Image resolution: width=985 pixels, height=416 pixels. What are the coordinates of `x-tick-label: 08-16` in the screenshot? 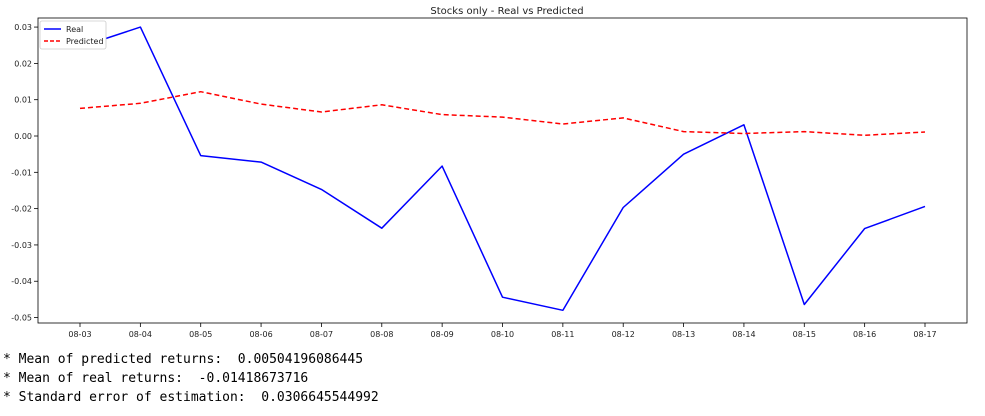 It's located at (864, 334).